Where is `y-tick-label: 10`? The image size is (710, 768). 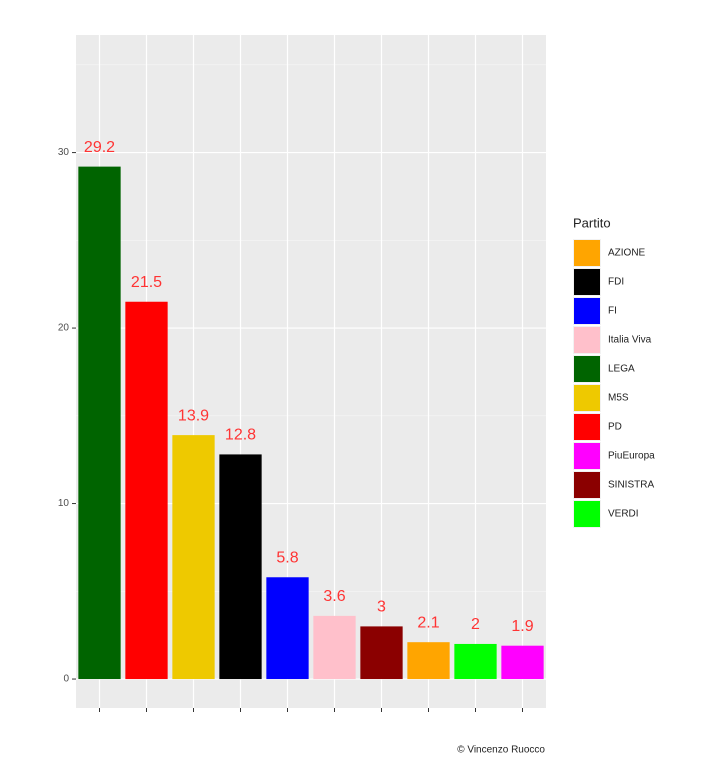 y-tick-label: 10 is located at coordinates (64, 503).